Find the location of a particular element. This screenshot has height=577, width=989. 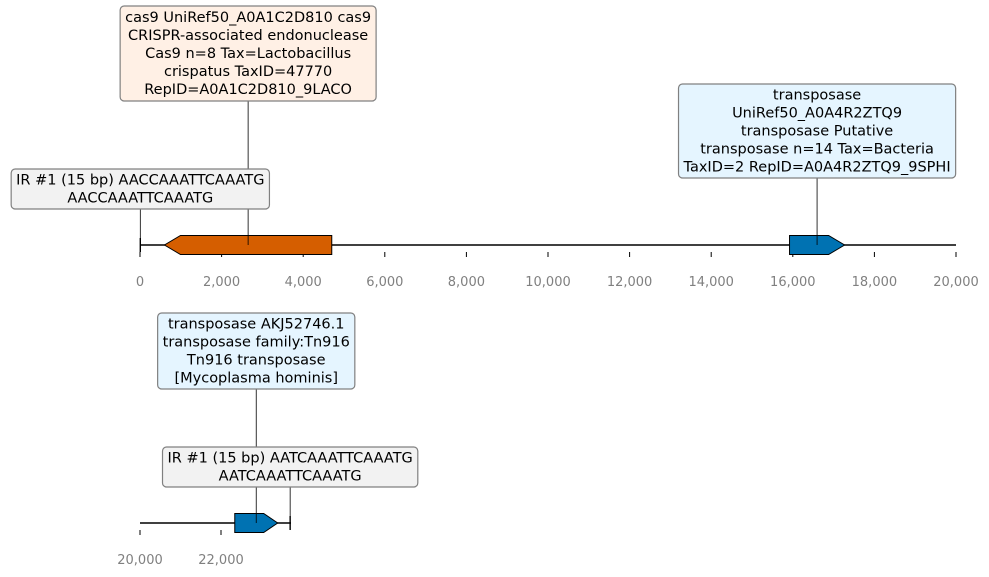

annotation-line: Cas9 n=8 Tax=Lactobacillus is located at coordinates (248, 54).